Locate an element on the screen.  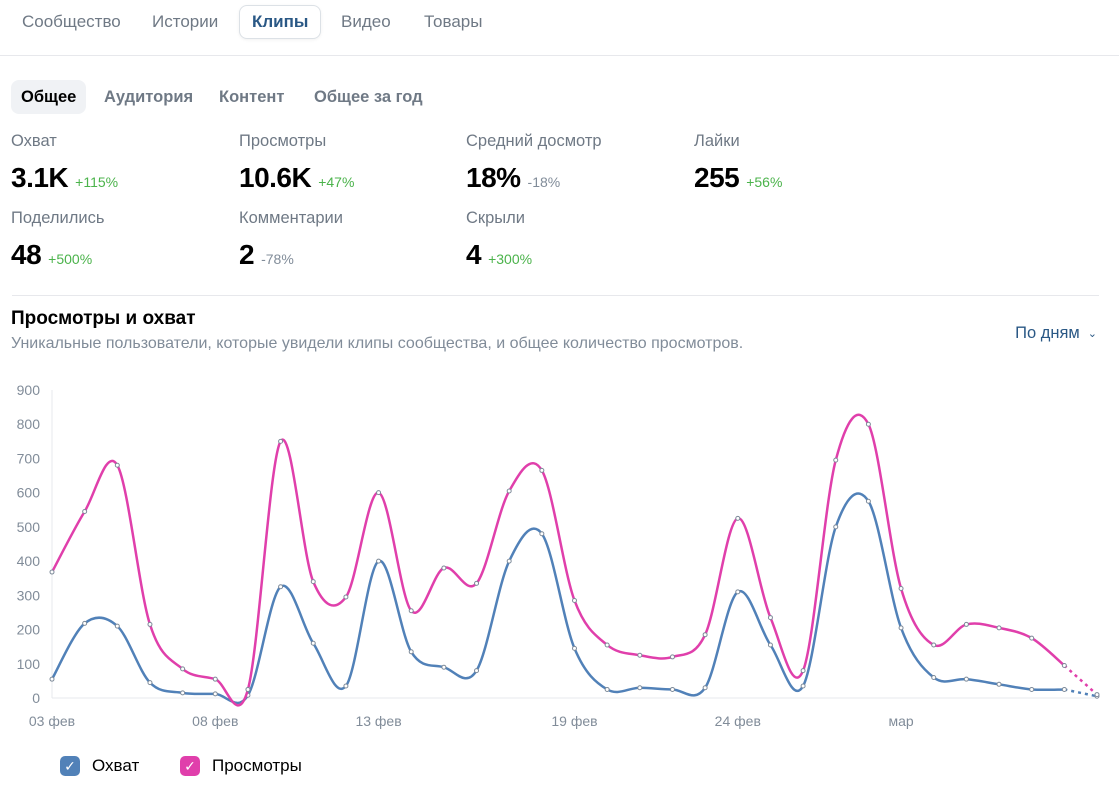
legend-item-reach: ✓ Охват is located at coordinates (99, 766).